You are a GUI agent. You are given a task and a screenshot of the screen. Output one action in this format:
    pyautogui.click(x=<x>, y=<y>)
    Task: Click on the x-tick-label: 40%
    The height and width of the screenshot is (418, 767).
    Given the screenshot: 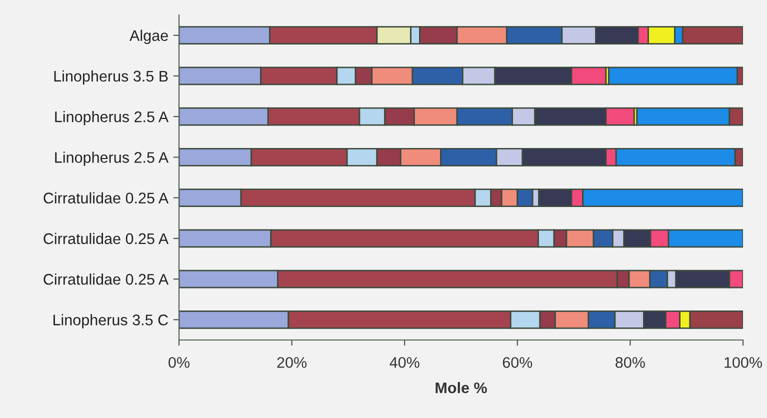 What is the action you would take?
    pyautogui.click(x=405, y=362)
    